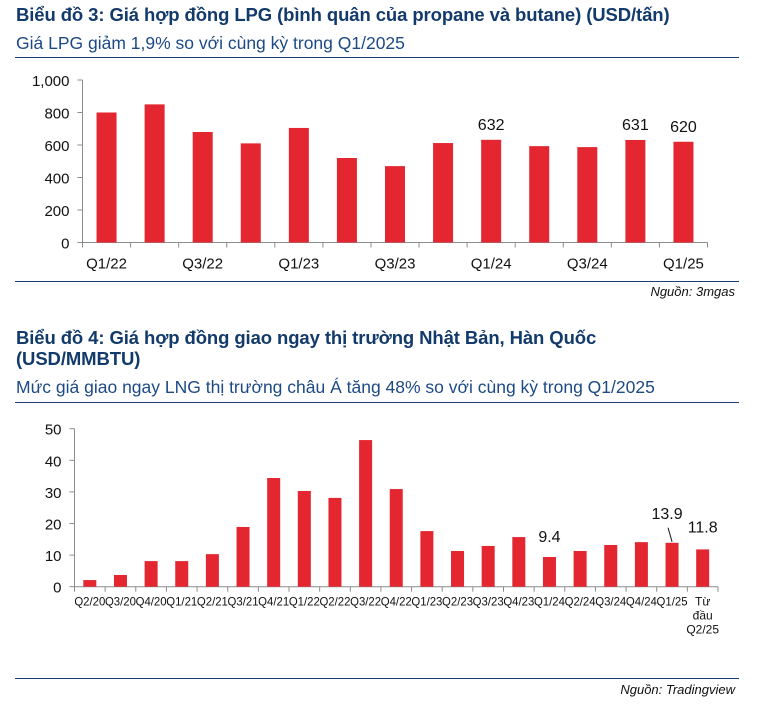 The width and height of the screenshot is (767, 712). Describe the element at coordinates (377, 281) in the screenshot. I see `chart1-bottom-rule` at that location.